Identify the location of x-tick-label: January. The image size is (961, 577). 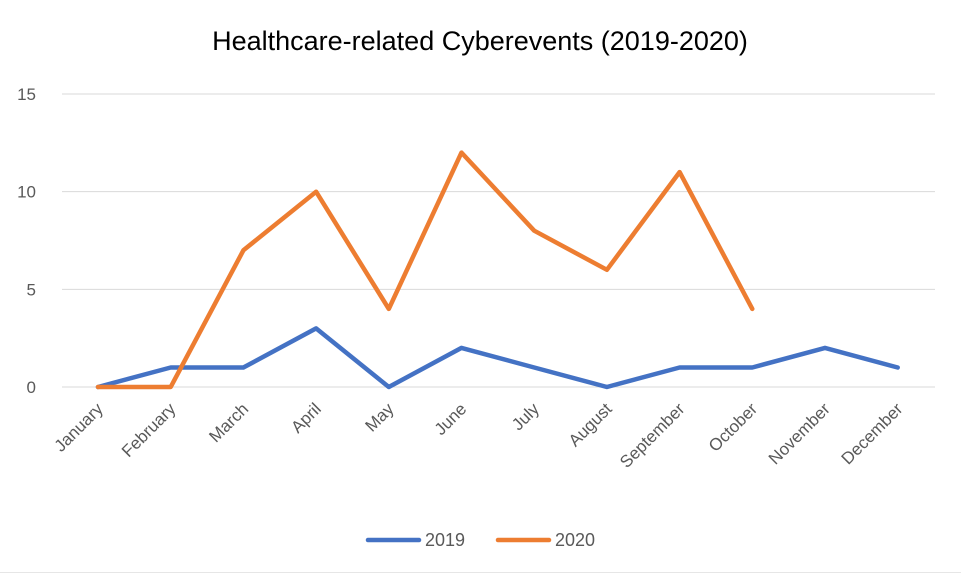
(79, 427).